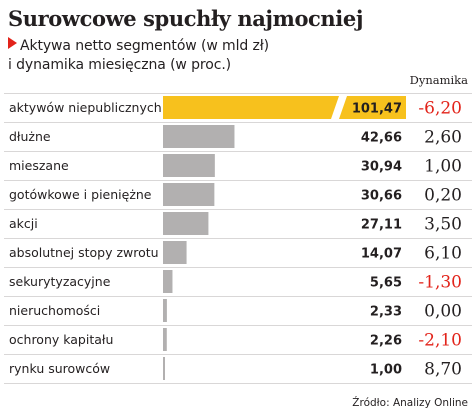 The width and height of the screenshot is (476, 416). I want to click on category-label: rynku surowców, so click(59, 368).